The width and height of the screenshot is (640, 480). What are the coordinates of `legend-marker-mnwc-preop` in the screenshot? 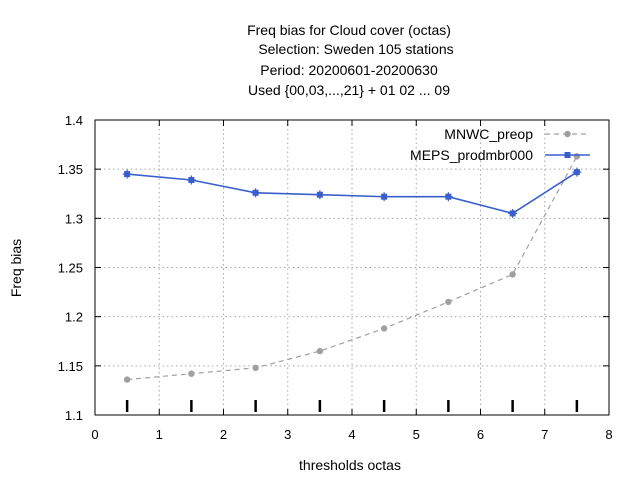 It's located at (567, 134).